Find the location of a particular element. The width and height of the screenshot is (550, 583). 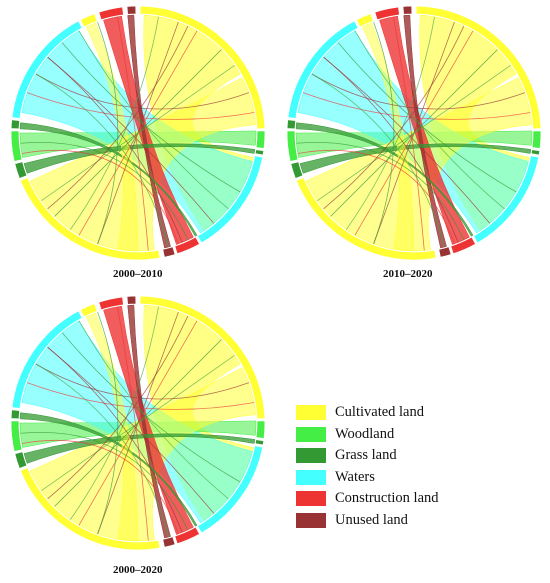

legend-label-grass: Grass land is located at coordinates (366, 455).